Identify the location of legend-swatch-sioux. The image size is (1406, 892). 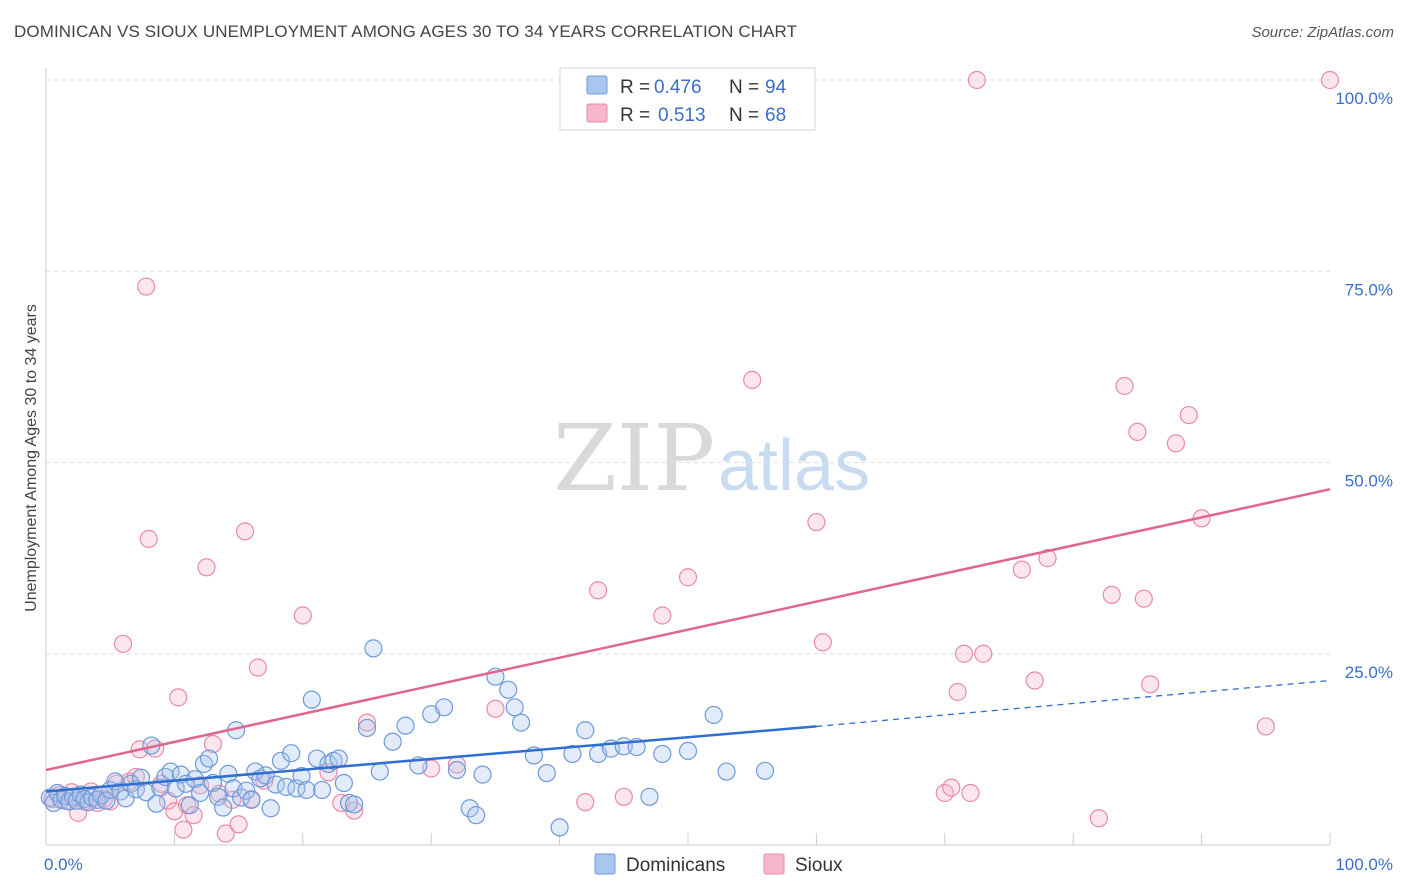
(597, 113).